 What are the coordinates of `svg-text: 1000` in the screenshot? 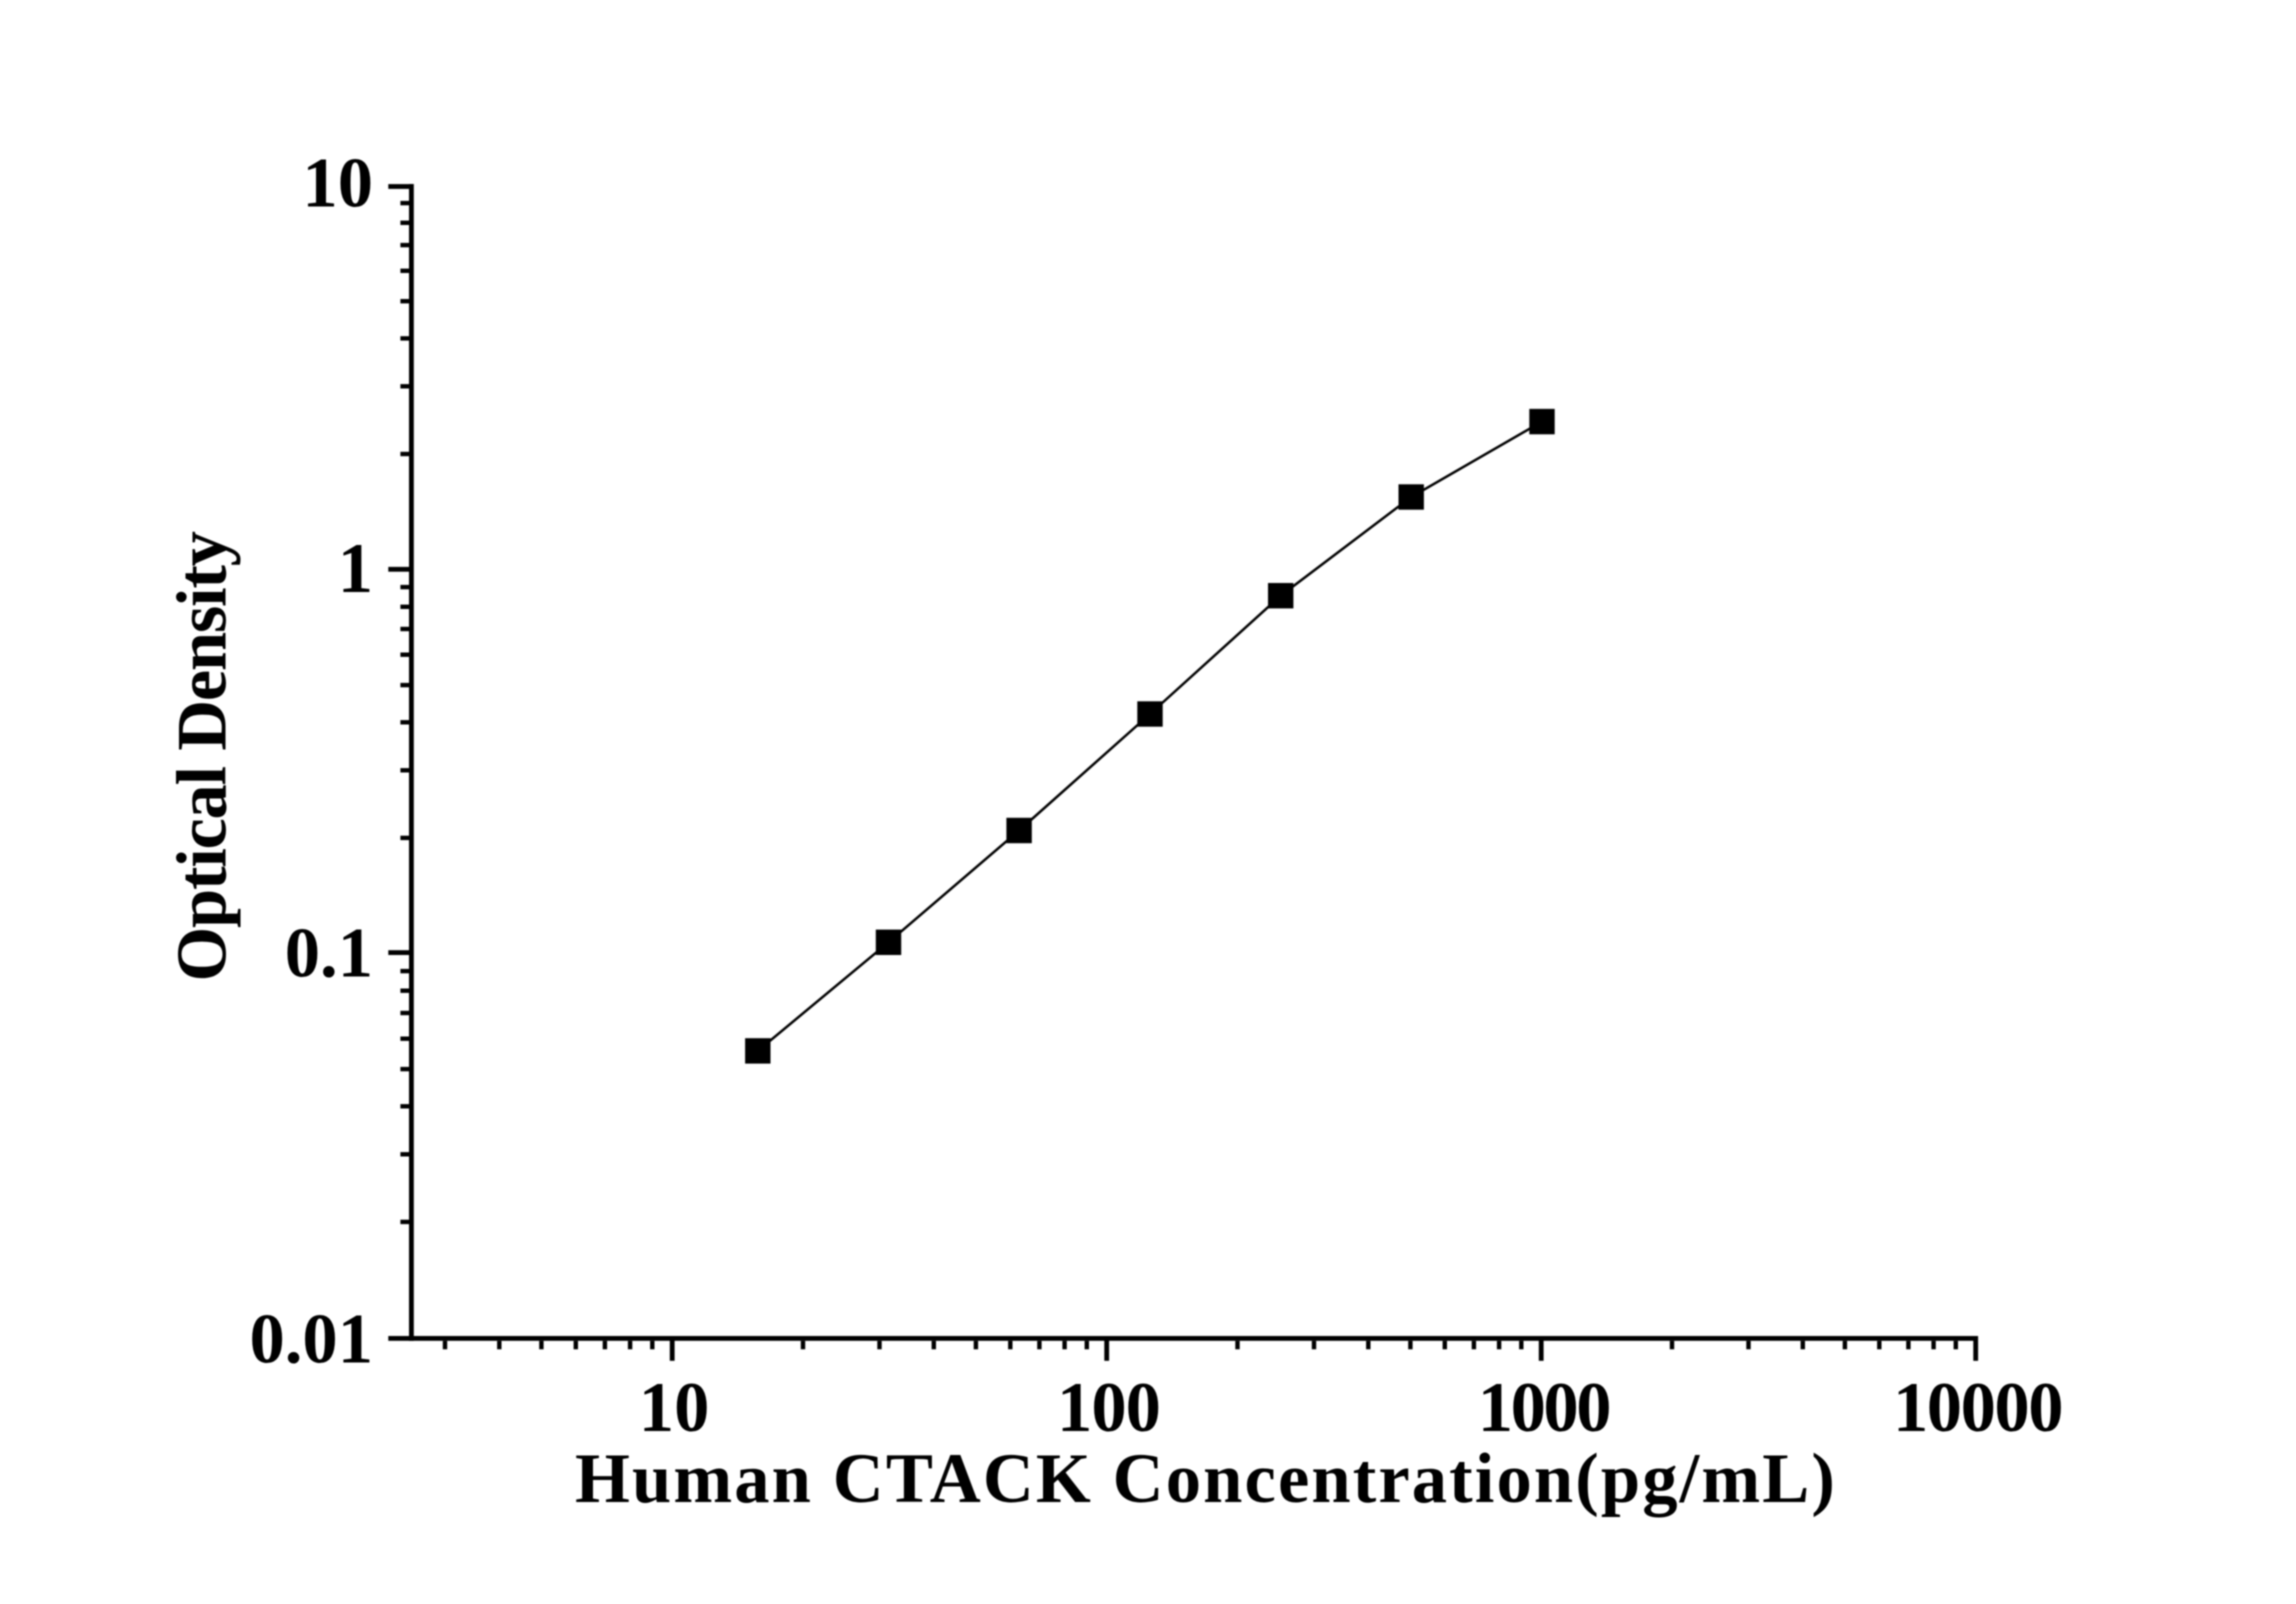 It's located at (1543, 1408).